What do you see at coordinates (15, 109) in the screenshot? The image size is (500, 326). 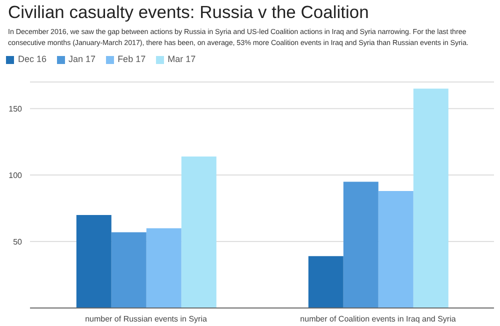 I see `y-tick-label: 150` at bounding box center [15, 109].